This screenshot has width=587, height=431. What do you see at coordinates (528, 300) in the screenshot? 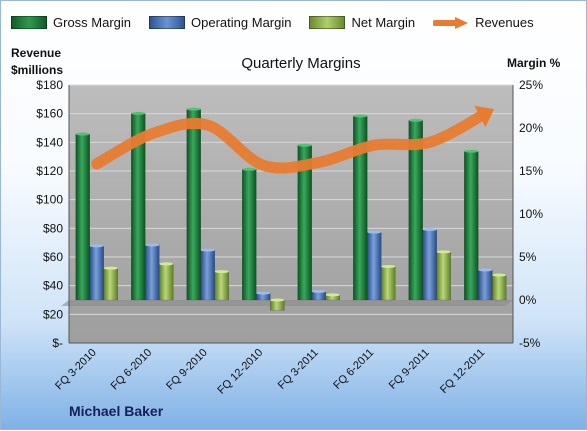
I see `y-tick-right-label: 0%` at bounding box center [528, 300].